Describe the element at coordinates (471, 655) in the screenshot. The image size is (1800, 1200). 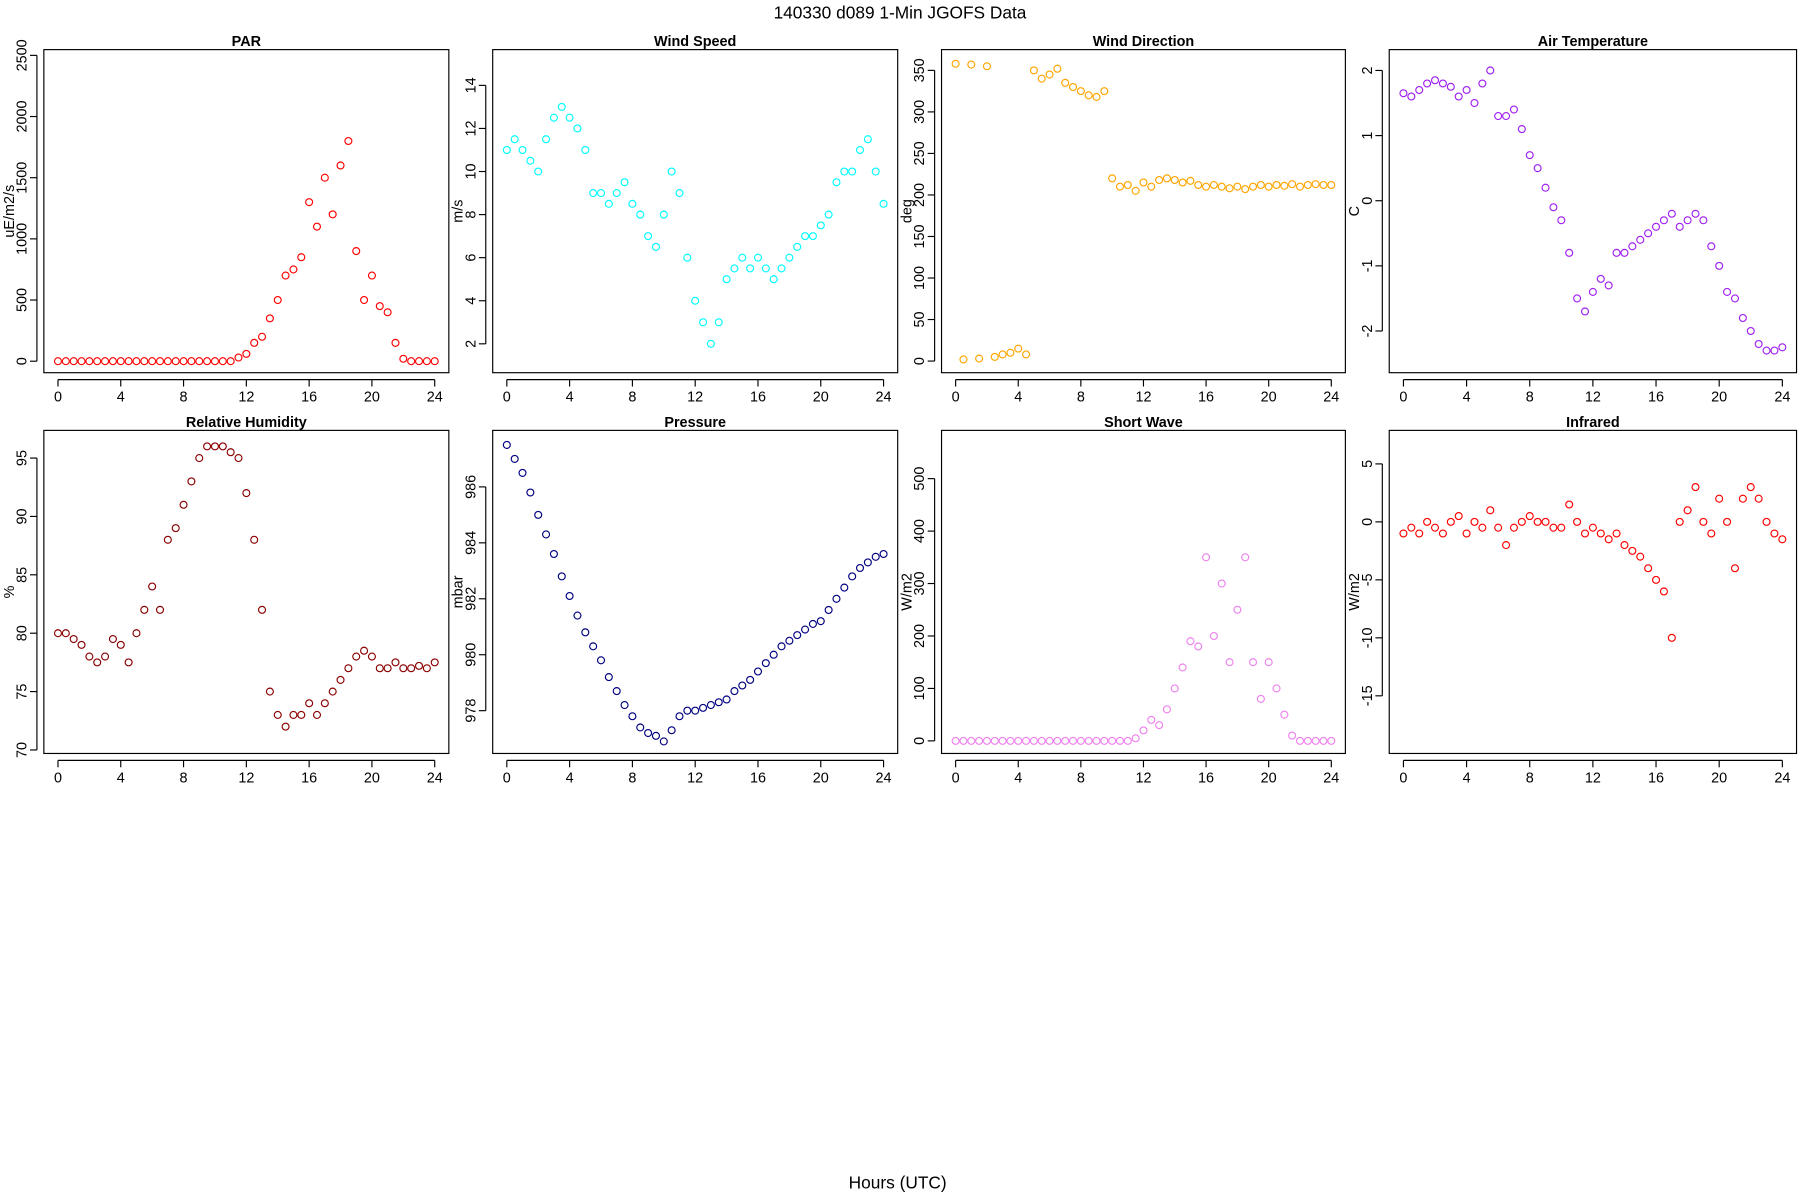
I see `y-tick-label: 980` at that location.